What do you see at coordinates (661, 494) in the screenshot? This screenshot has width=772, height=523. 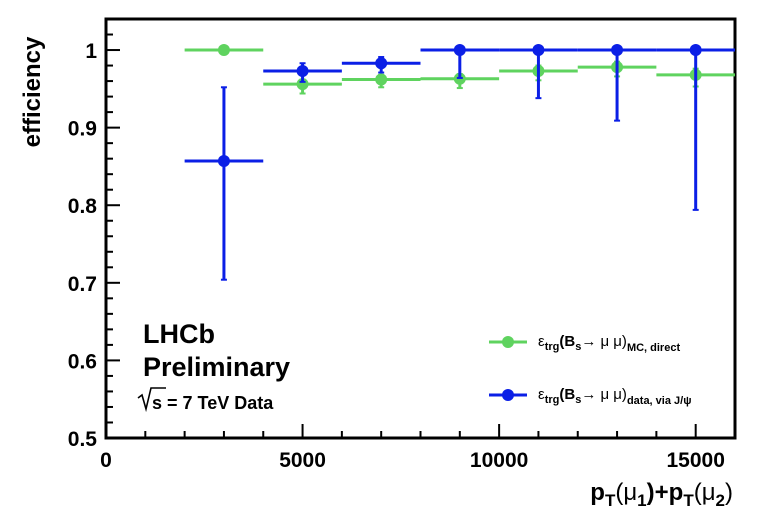 I see `x-axis-label: pT(μ1)+pT(μ2)` at bounding box center [661, 494].